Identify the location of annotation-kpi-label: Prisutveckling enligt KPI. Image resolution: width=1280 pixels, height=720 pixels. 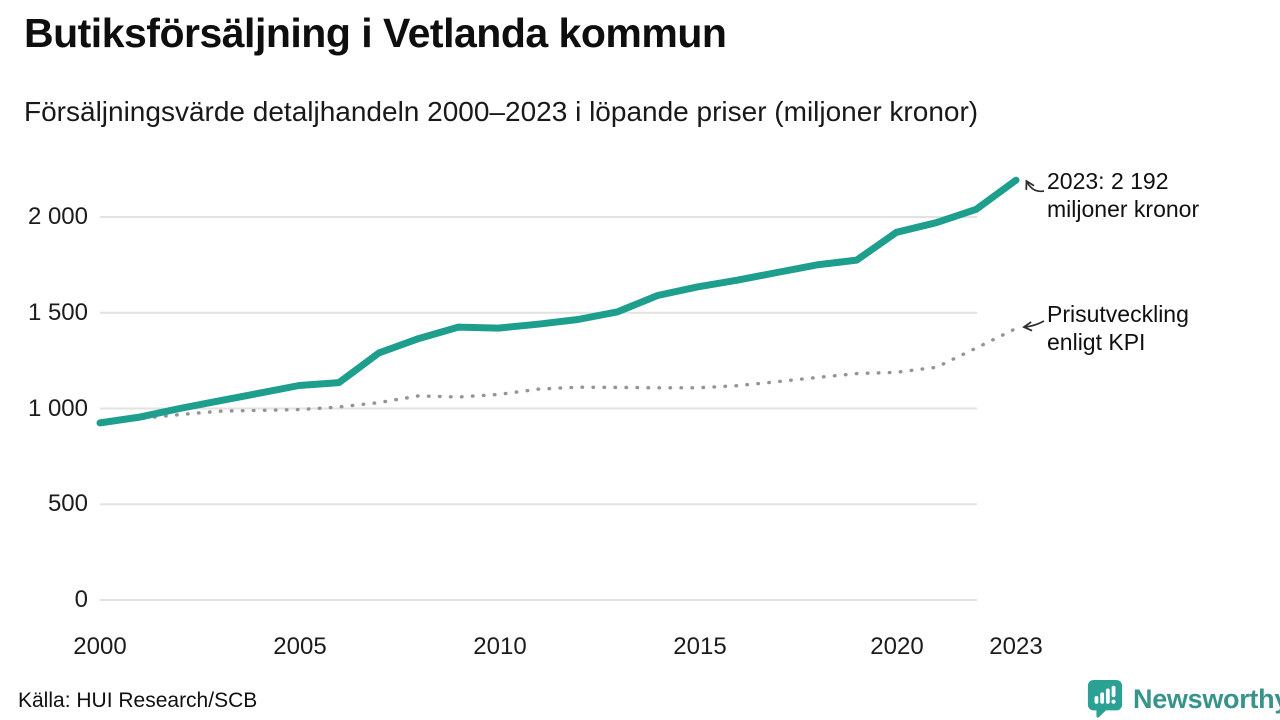
(1157, 328).